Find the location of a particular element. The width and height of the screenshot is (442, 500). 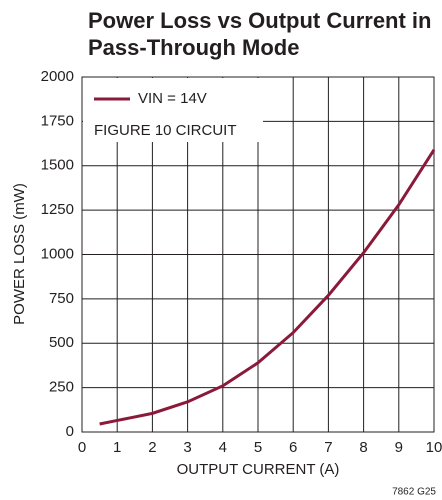

x-tick-label: 10 is located at coordinates (434, 447).